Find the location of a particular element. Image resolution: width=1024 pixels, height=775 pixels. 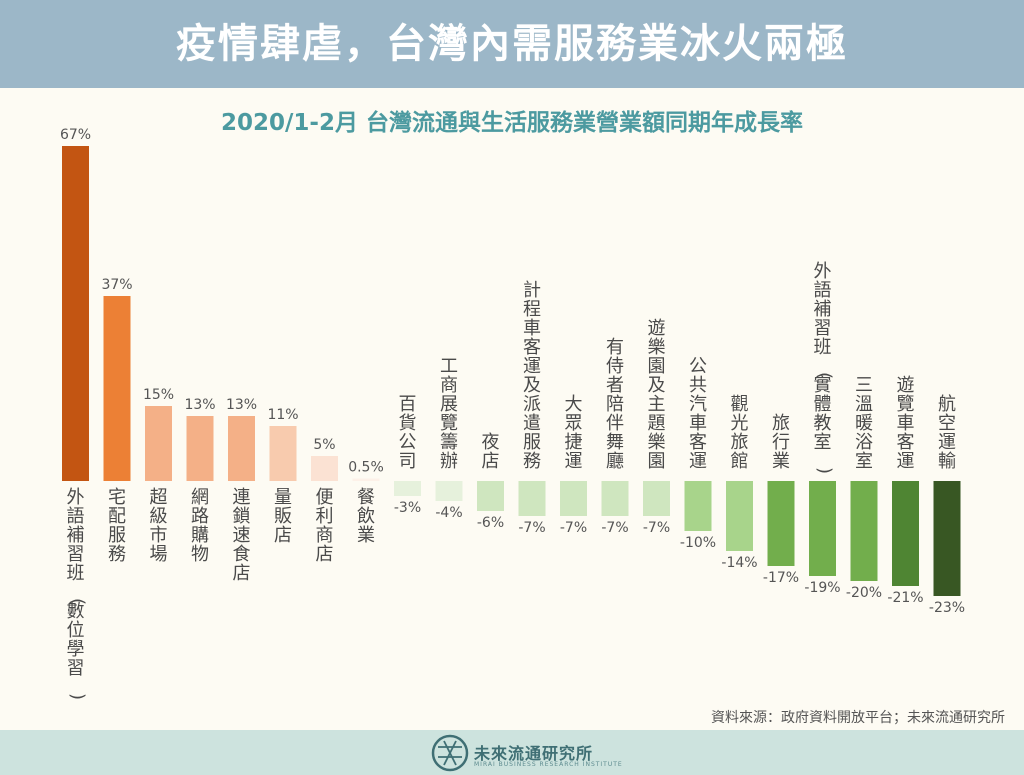

chart-title: 2020/1-2月 台灣流通與生活服務業營業額同期年成長率 is located at coordinates (512, 122).